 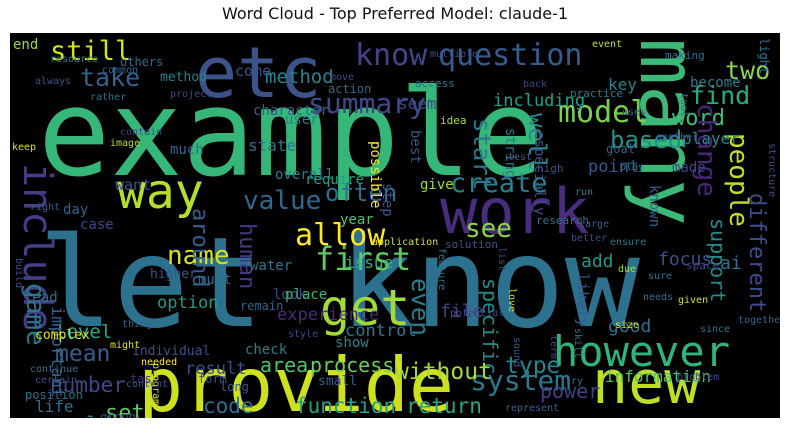 What do you see at coordinates (603, 112) in the screenshot?
I see `word-model: model` at bounding box center [603, 112].